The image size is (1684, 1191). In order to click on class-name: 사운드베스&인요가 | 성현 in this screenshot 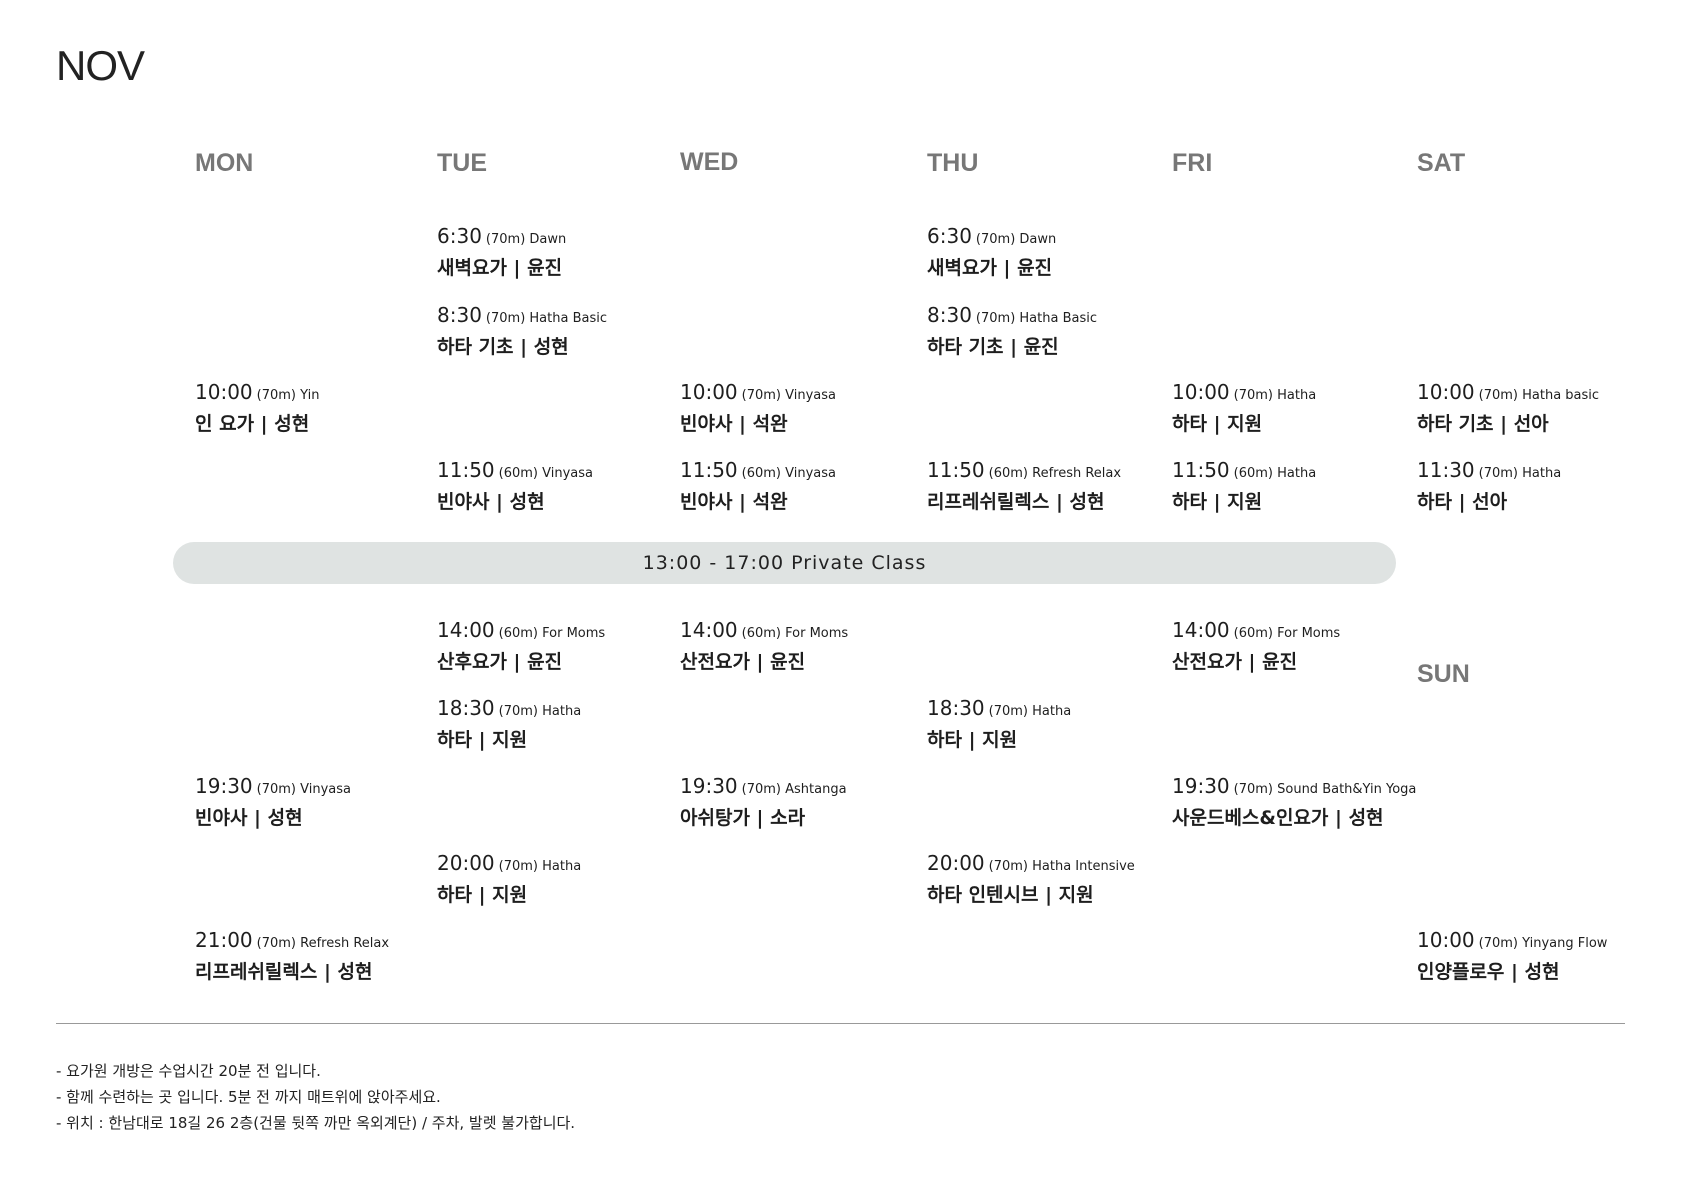, I will do `click(1278, 818)`.